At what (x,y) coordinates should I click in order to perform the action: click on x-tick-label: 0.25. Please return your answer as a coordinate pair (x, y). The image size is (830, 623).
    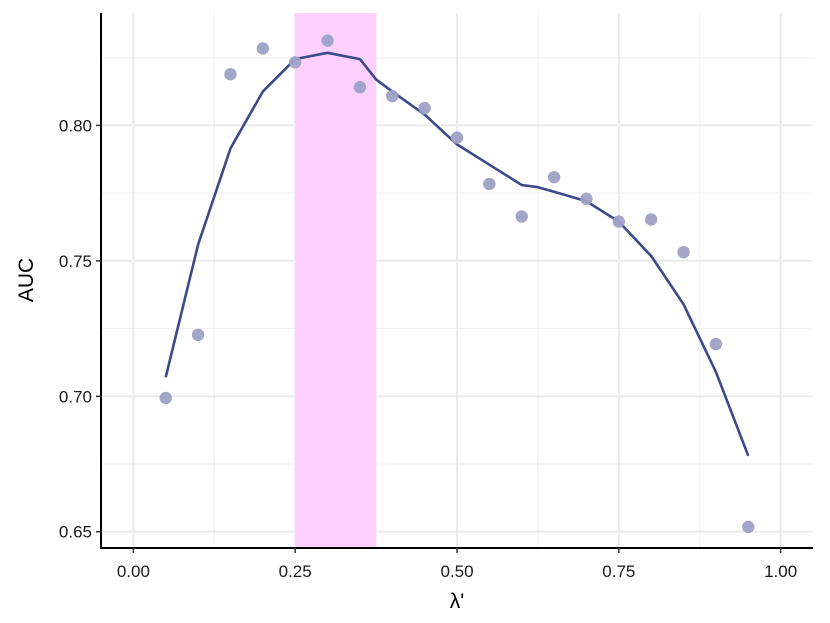
    Looking at the image, I should click on (295, 571).